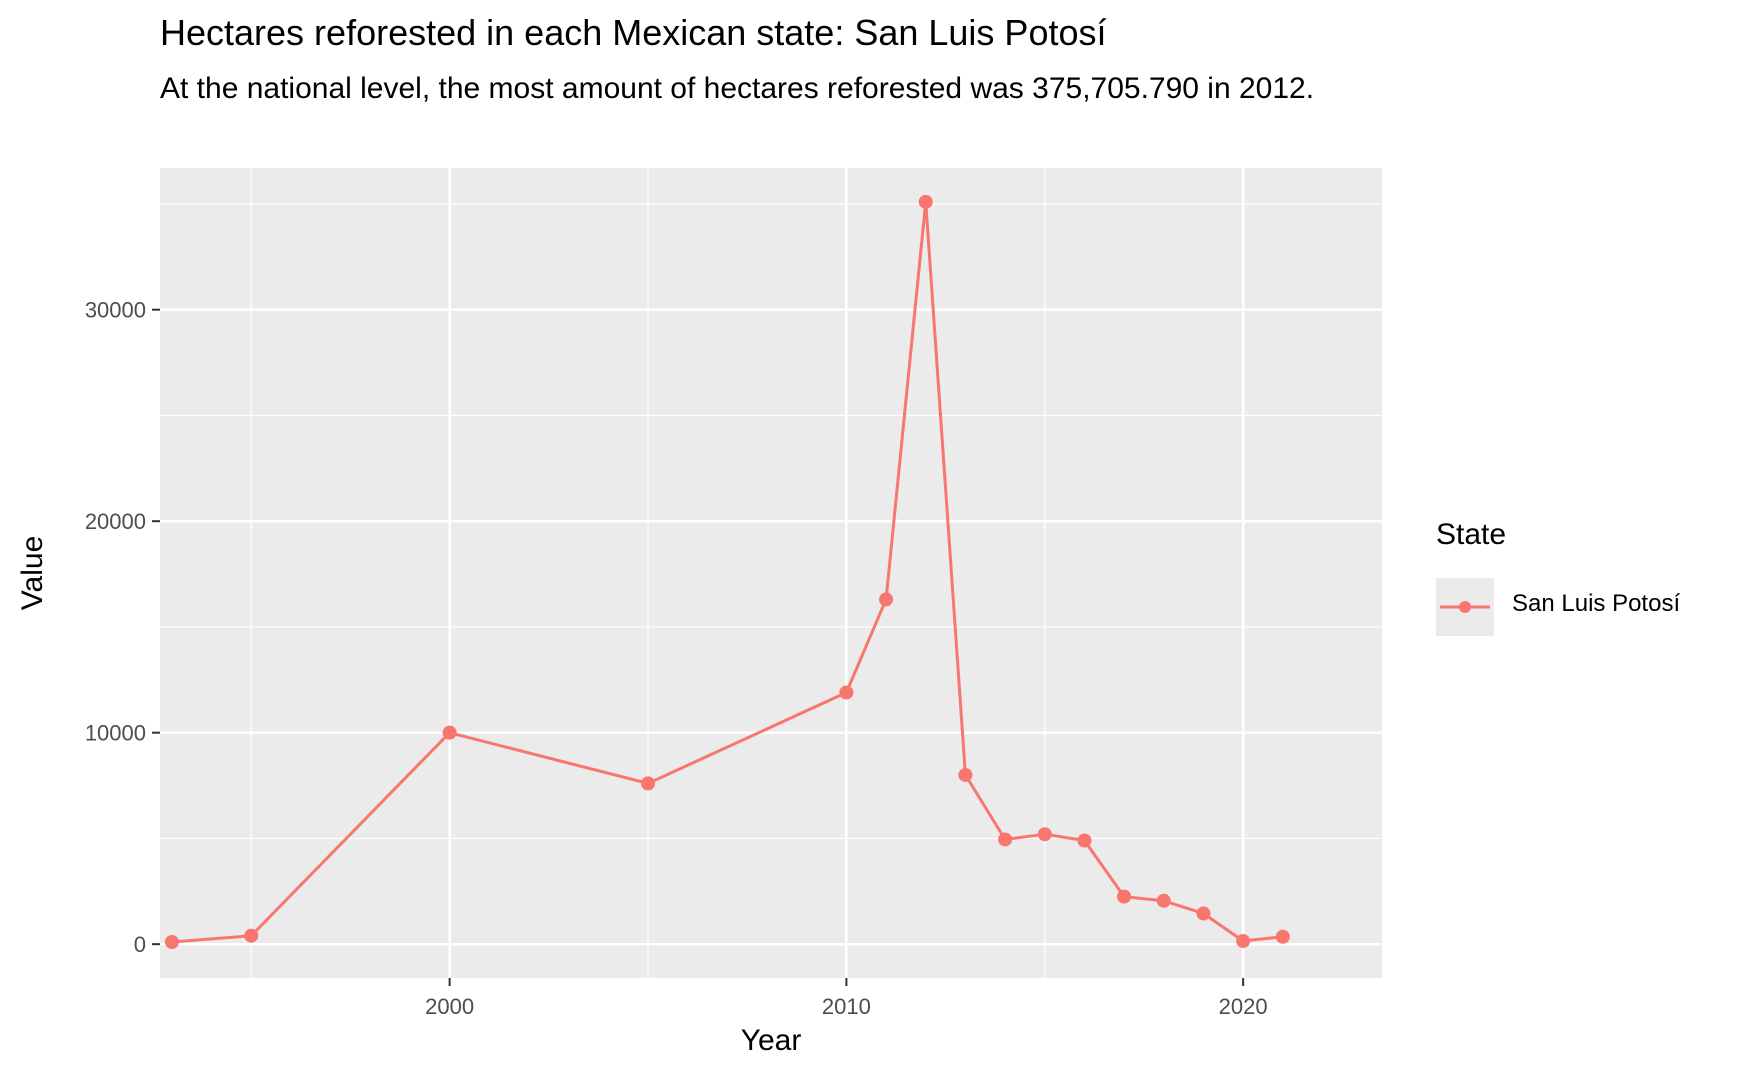 The image size is (1750, 1081). I want to click on legend-key, so click(1465, 607).